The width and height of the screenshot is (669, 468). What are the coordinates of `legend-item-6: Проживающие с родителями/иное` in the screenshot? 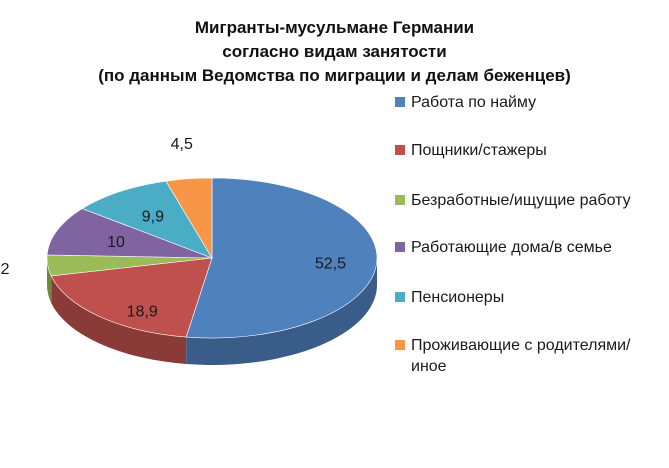 It's located at (528, 356).